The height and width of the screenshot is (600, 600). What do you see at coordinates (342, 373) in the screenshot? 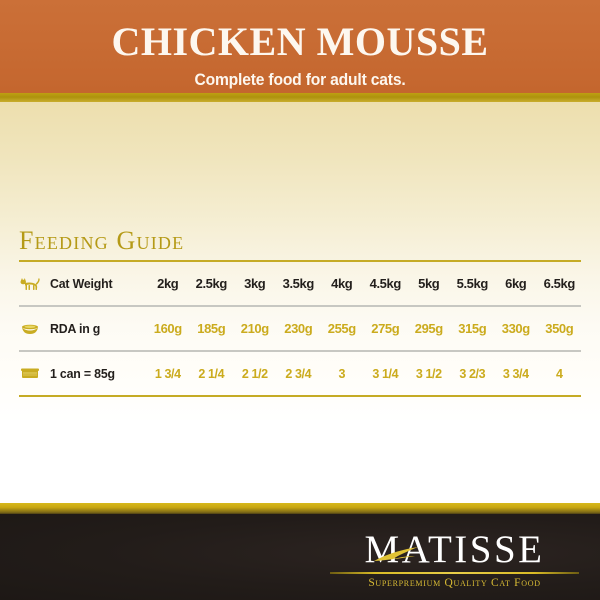
I see `table-cell: 3` at bounding box center [342, 373].